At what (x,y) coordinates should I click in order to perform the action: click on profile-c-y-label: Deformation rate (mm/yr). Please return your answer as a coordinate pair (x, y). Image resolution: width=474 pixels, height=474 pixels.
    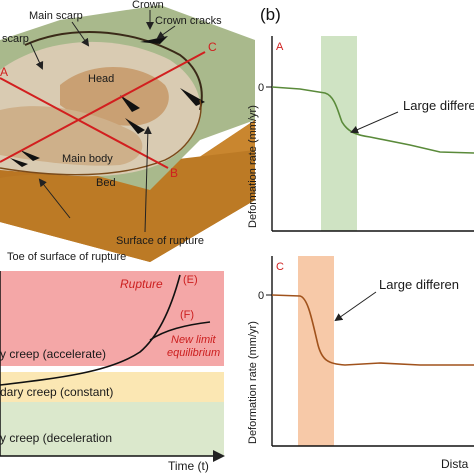
    Looking at the image, I should click on (253, 382).